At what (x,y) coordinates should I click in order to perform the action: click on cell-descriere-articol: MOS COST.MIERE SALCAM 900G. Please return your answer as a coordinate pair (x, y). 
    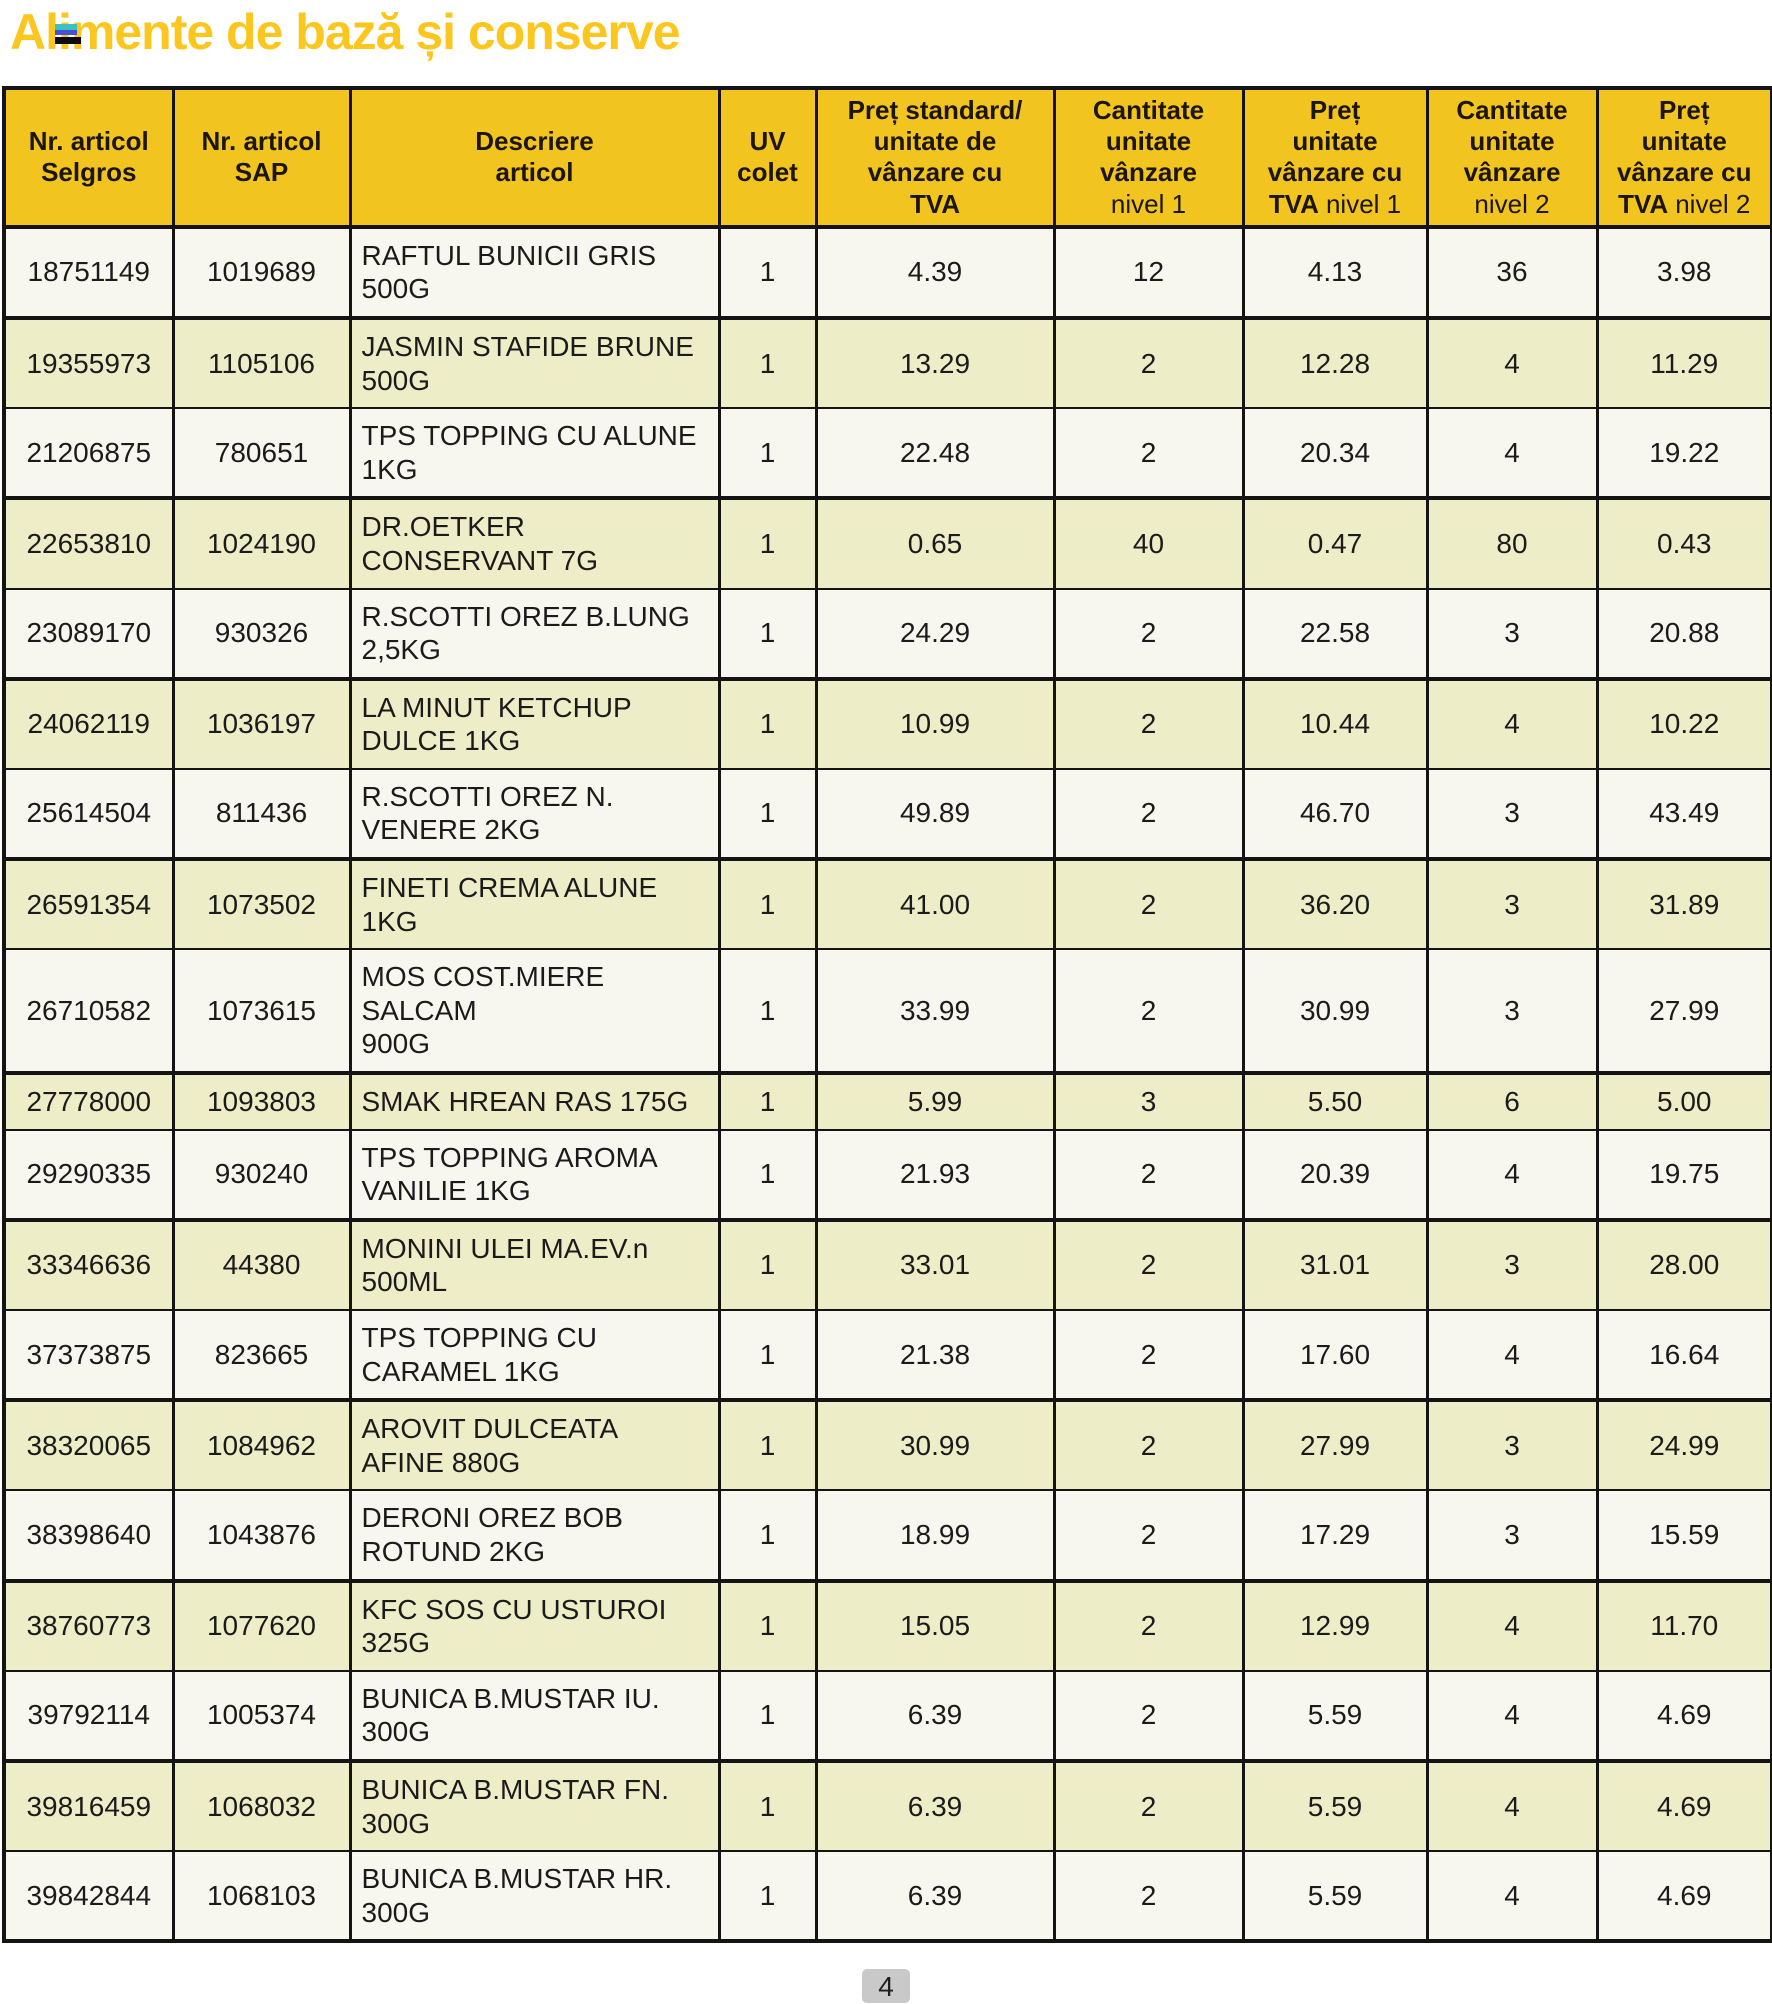
    Looking at the image, I should click on (534, 1012).